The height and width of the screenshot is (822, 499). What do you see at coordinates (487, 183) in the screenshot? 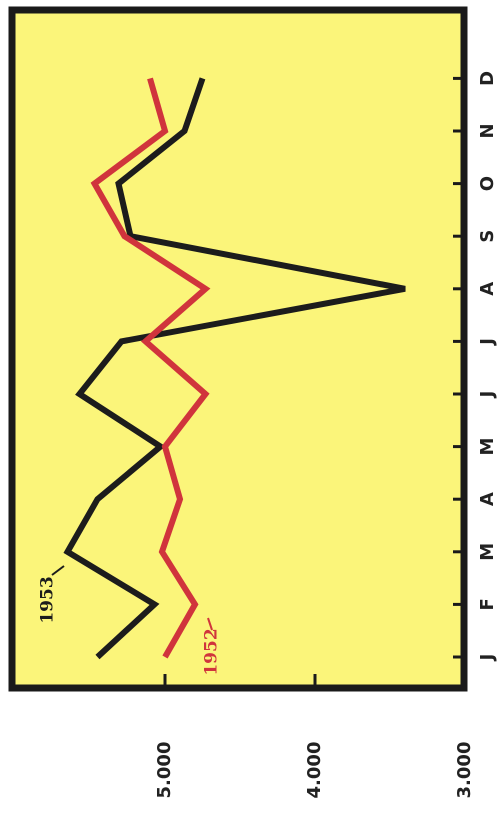
I see `category-label: O` at bounding box center [487, 183].